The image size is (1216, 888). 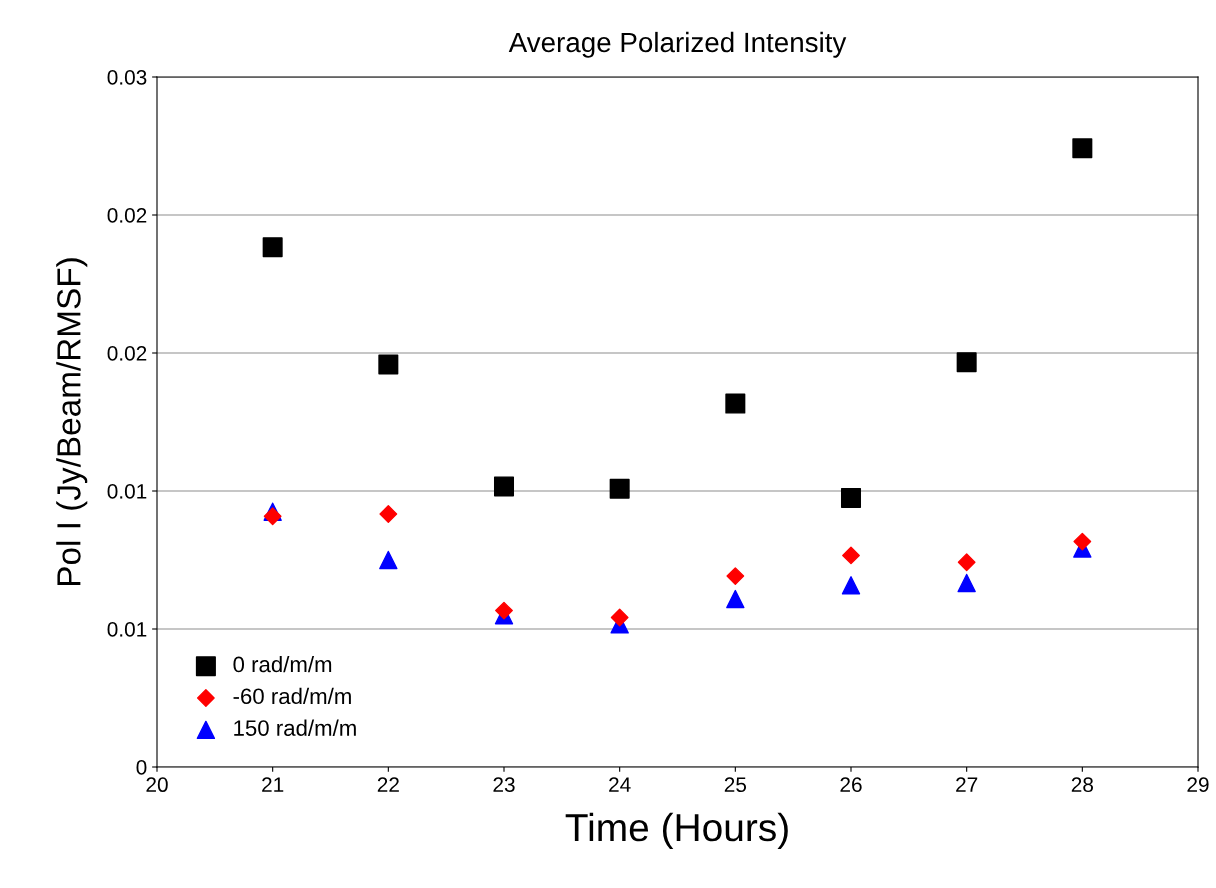 I want to click on x-tick-label: 26, so click(x=851, y=785).